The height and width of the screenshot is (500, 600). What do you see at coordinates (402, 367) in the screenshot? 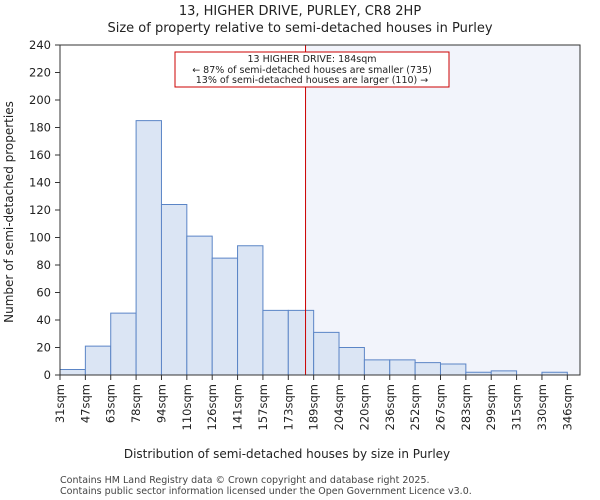
I see `bar-236sqm` at bounding box center [402, 367].